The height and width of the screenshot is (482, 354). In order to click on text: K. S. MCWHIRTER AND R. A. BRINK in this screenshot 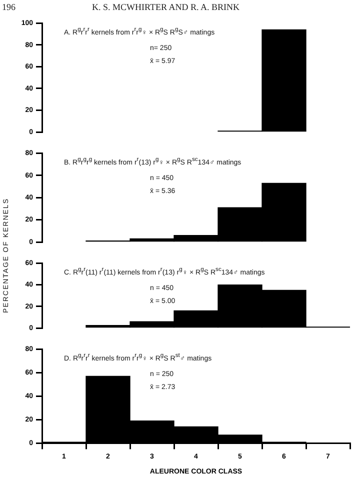, I will do `click(166, 7)`.